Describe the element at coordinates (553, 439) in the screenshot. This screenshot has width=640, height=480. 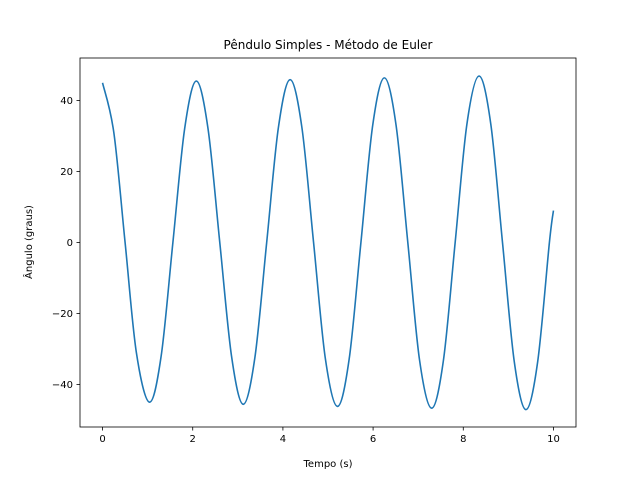
I see `x-tick-label: 10` at that location.